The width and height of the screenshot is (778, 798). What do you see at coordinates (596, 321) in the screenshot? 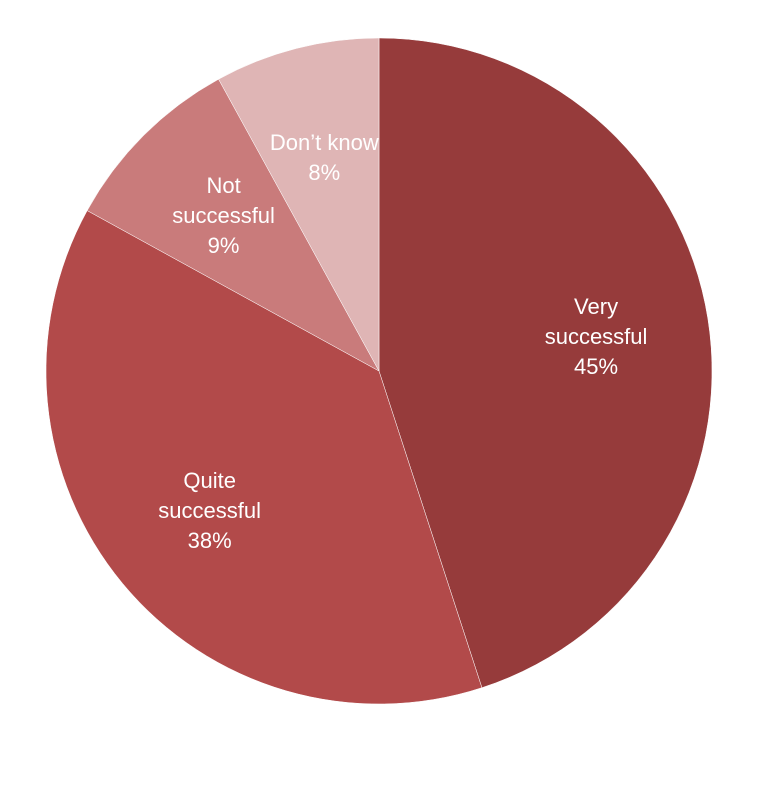
I see `category-label: Very successful` at bounding box center [596, 321].